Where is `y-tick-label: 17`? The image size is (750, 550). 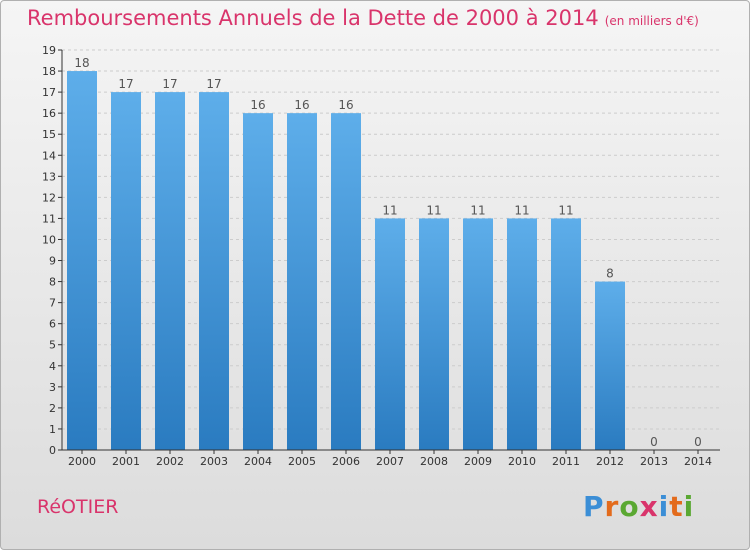 y-tick-label: 17 is located at coordinates (49, 92).